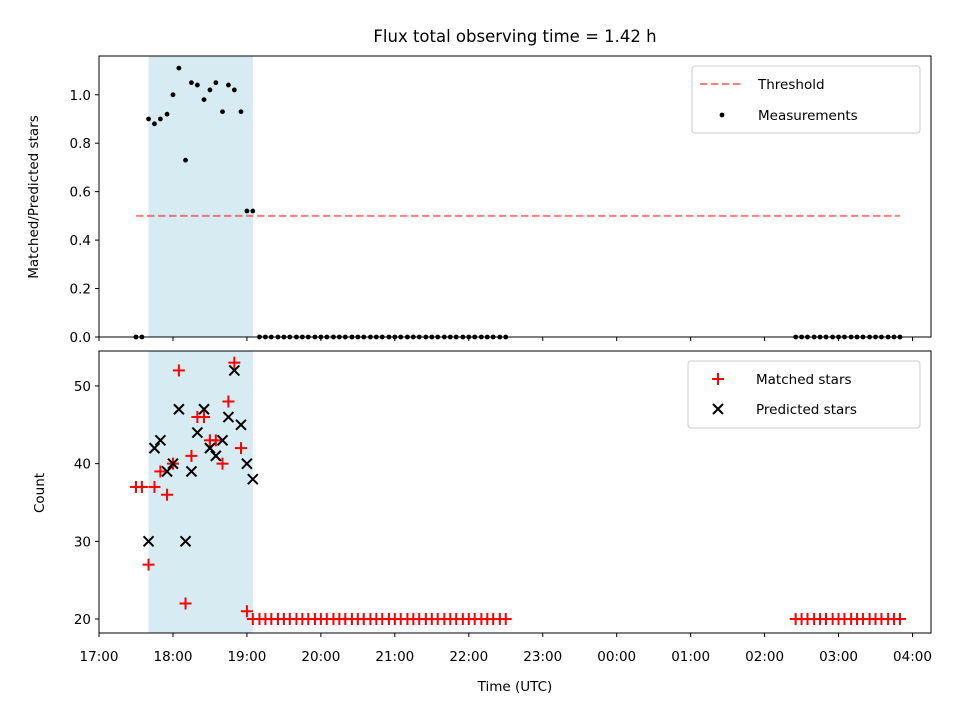 This screenshot has height=720, width=960. Describe the element at coordinates (80, 193) in the screenshot. I see `top-y-tick-label: 0.6` at that location.